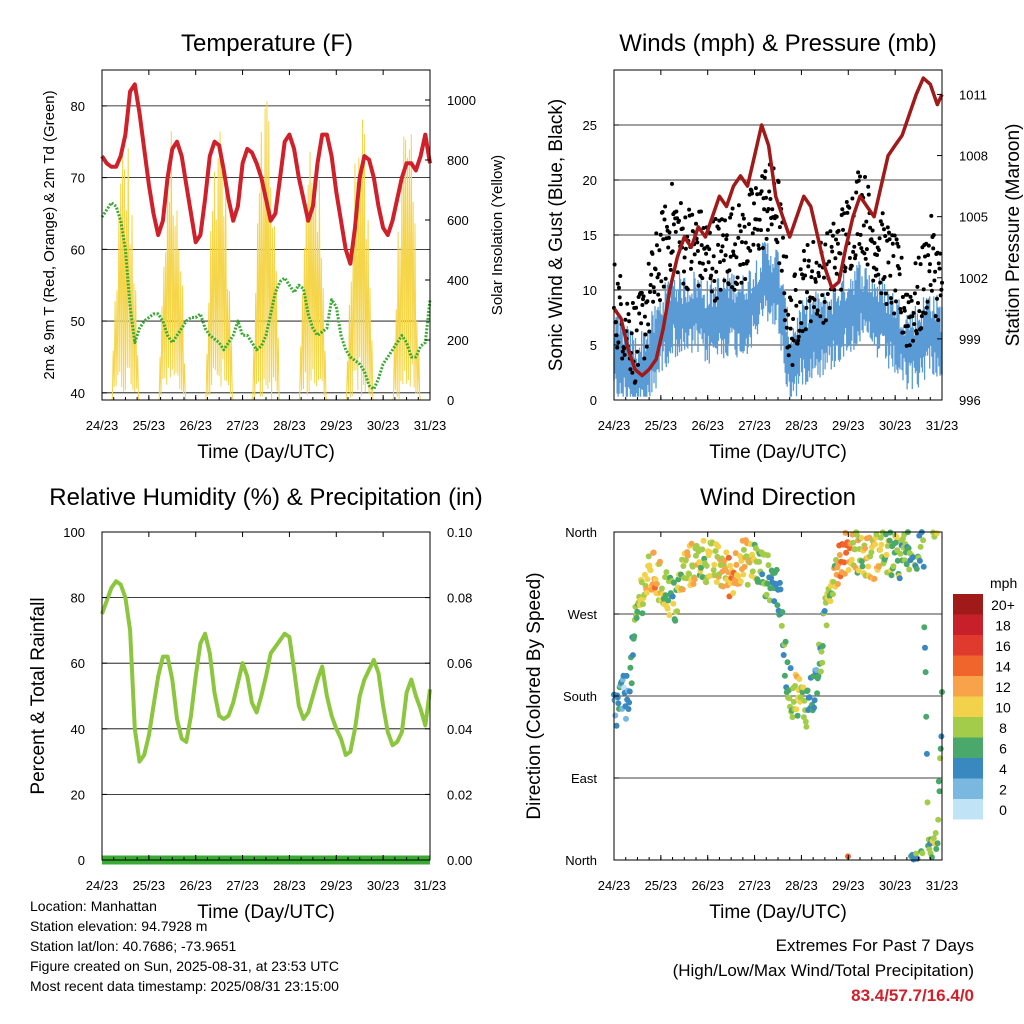 Image resolution: width=1024 pixels, height=1024 pixels. I want to click on temperature-x-axis: 24/23 25/23 26/23 27/23 28/23 29/23 30/23 31/23, so click(266, 251).